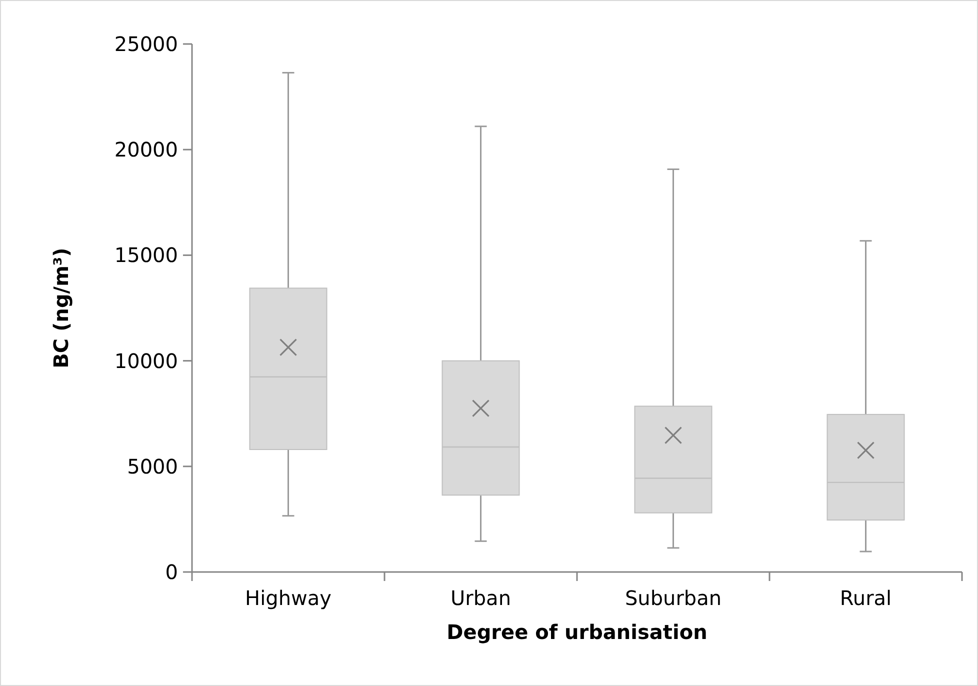 This screenshot has height=686, width=978. Describe the element at coordinates (61, 308) in the screenshot. I see `y-axis-title: BC (ng/m³)` at that location.